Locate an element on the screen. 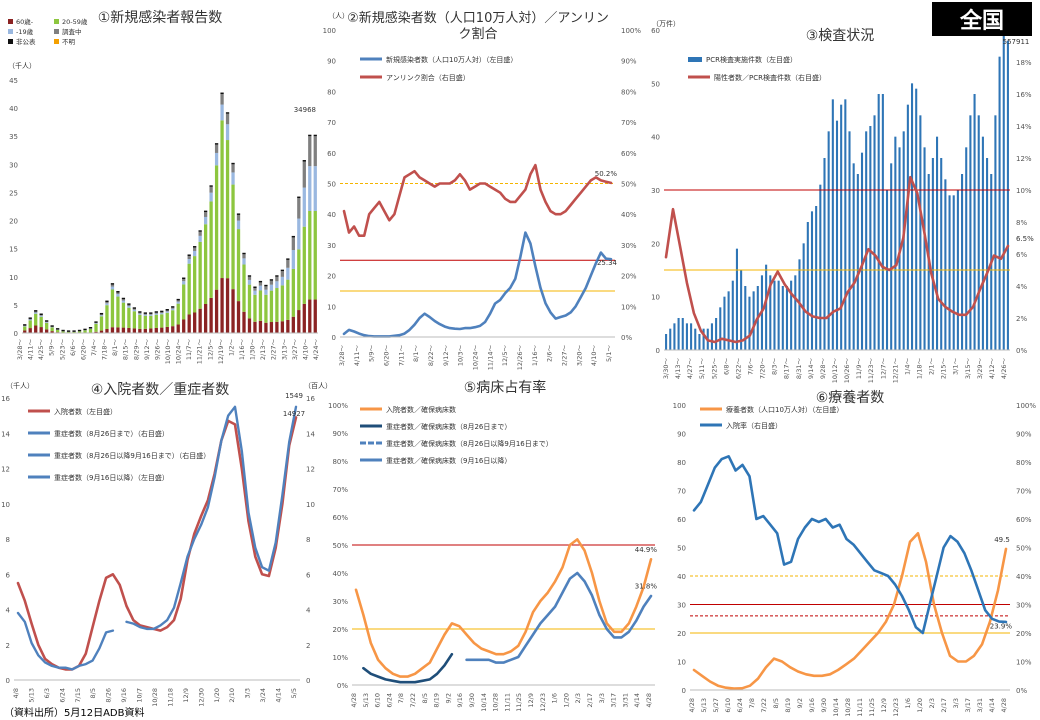 The image size is (1040, 720). y-tick-label: 30% is located at coordinates (340, 602).